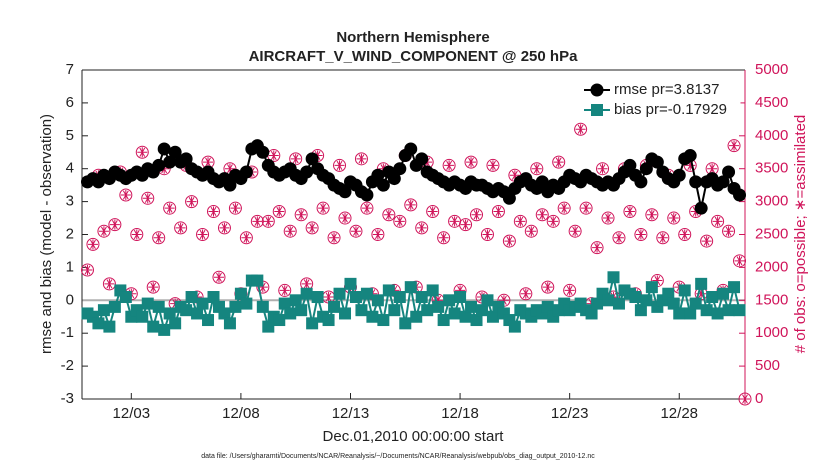  I want to click on y-tick-label: -3, so click(67, 398).